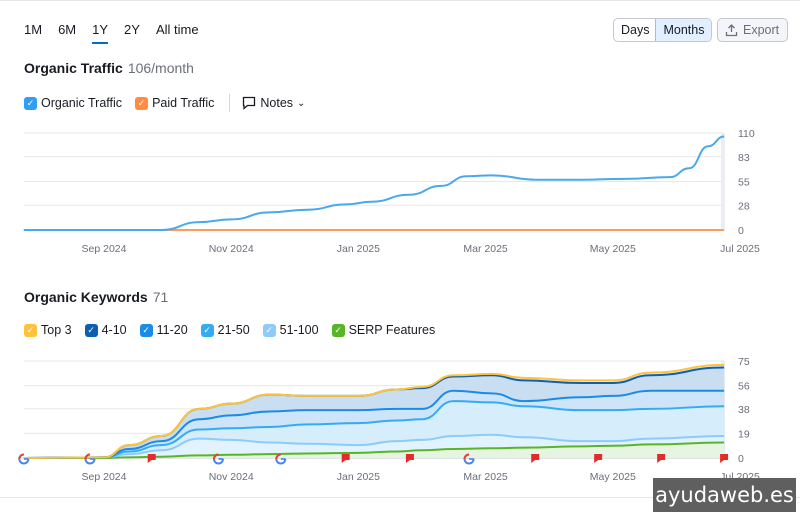 The width and height of the screenshot is (800, 512). I want to click on notes-dropdown: Notes ⌄, so click(273, 103).